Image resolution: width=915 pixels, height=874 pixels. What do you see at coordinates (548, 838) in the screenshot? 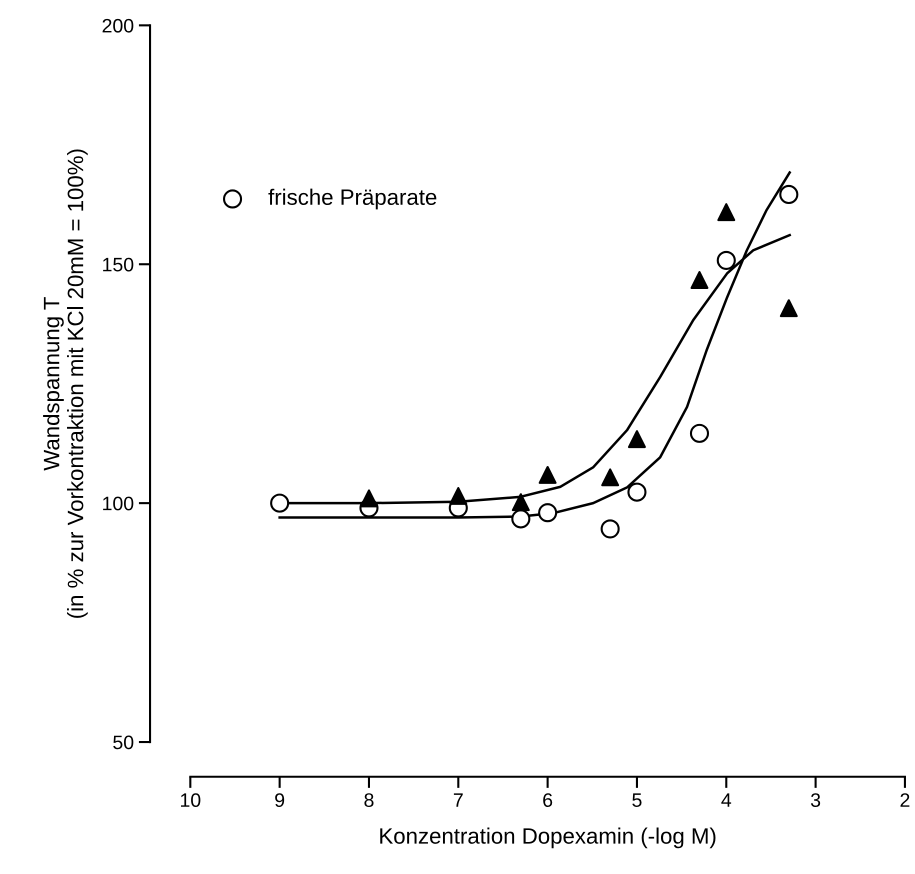
I see `x-axis-title: Konzentration Dopexamin (-log M)` at bounding box center [548, 838].